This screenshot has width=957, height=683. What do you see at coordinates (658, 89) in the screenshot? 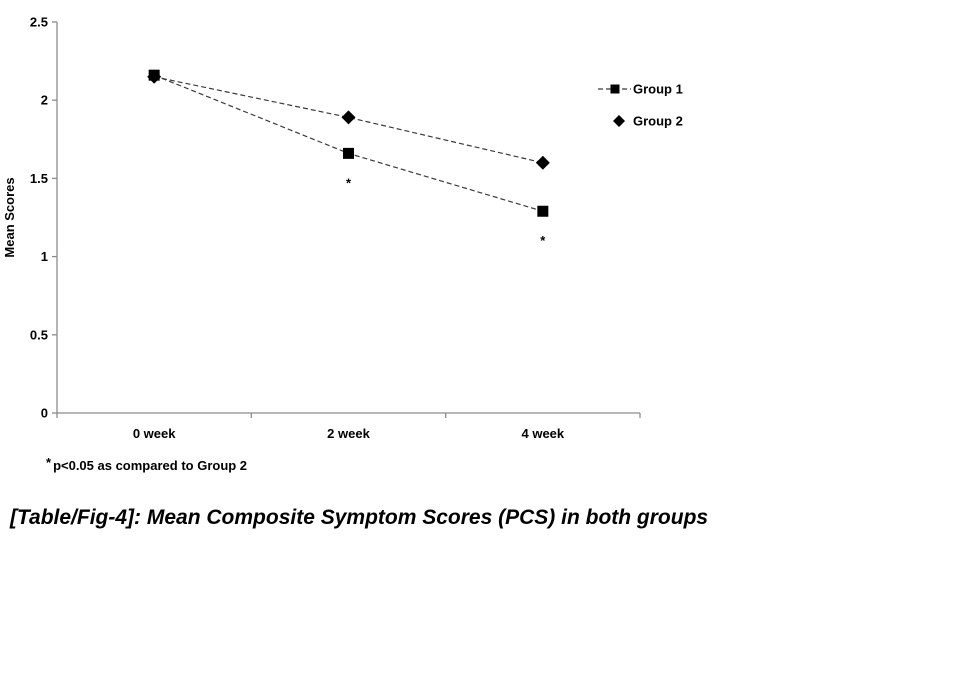
I see `legend-label: Group 1` at bounding box center [658, 89].